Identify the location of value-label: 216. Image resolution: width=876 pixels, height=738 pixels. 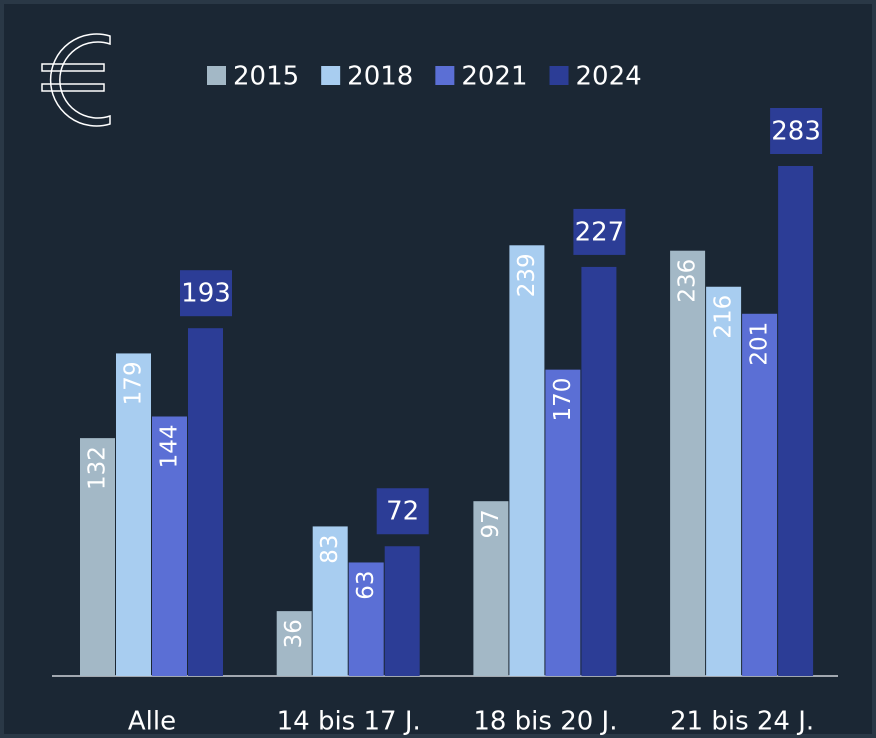
(724, 317).